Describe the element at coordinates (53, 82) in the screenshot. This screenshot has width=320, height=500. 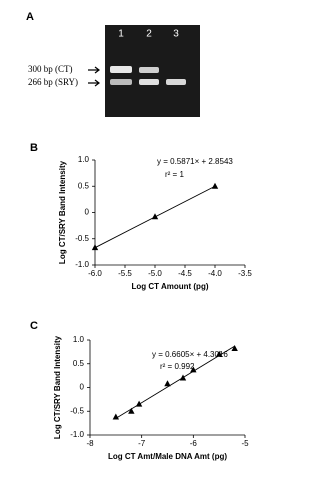
I see `band-label: 266 bp (SRY)` at that location.